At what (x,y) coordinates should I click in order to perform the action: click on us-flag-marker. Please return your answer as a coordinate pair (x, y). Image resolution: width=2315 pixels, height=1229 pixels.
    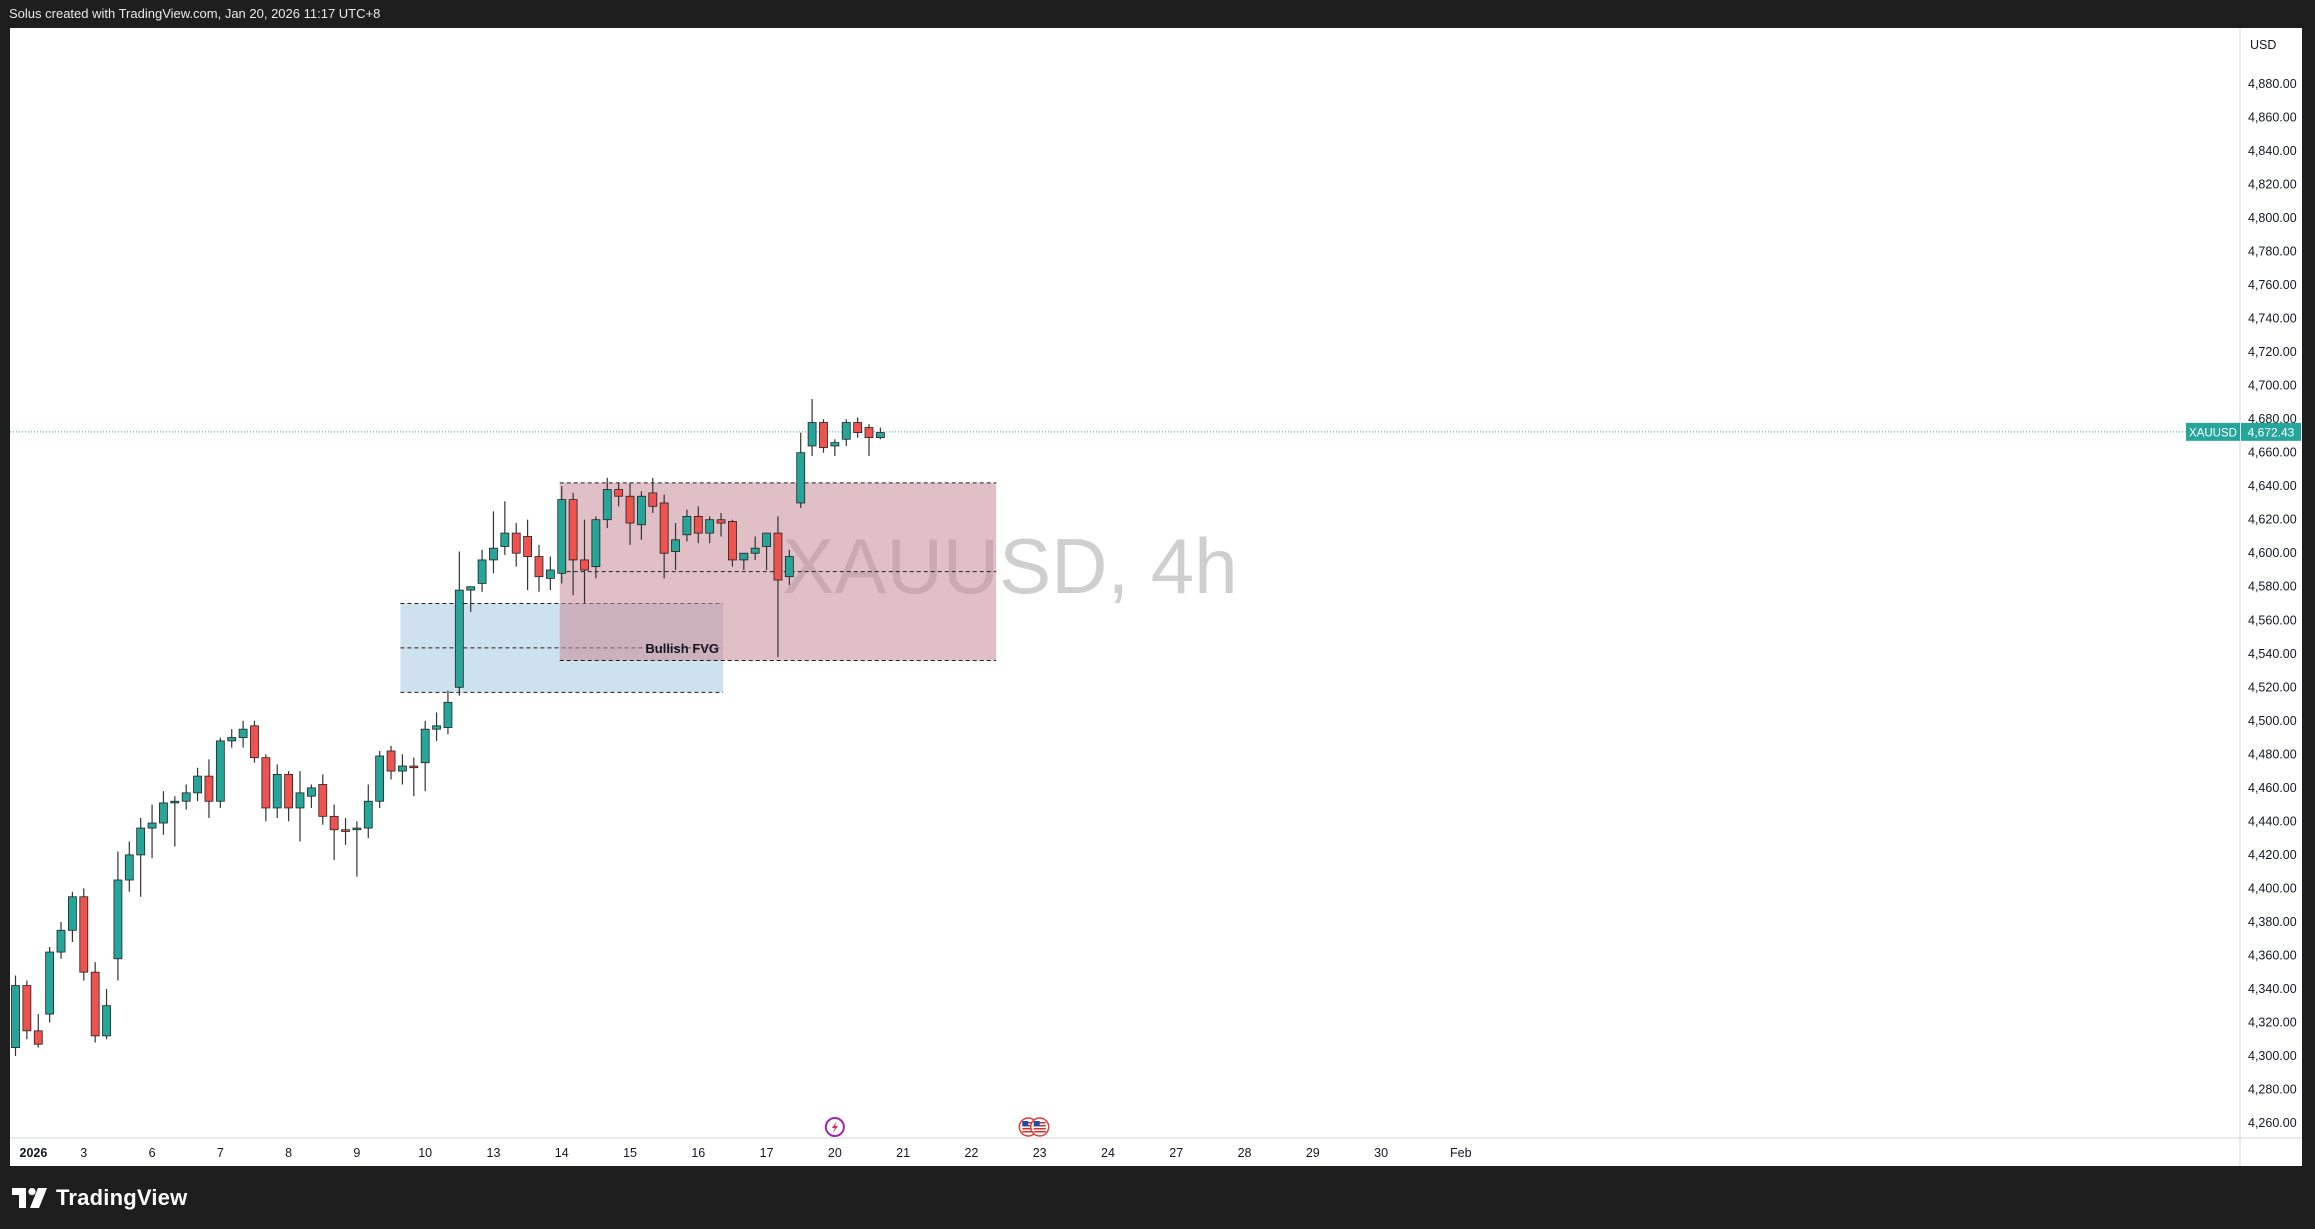
    Looking at the image, I should click on (1039, 1127).